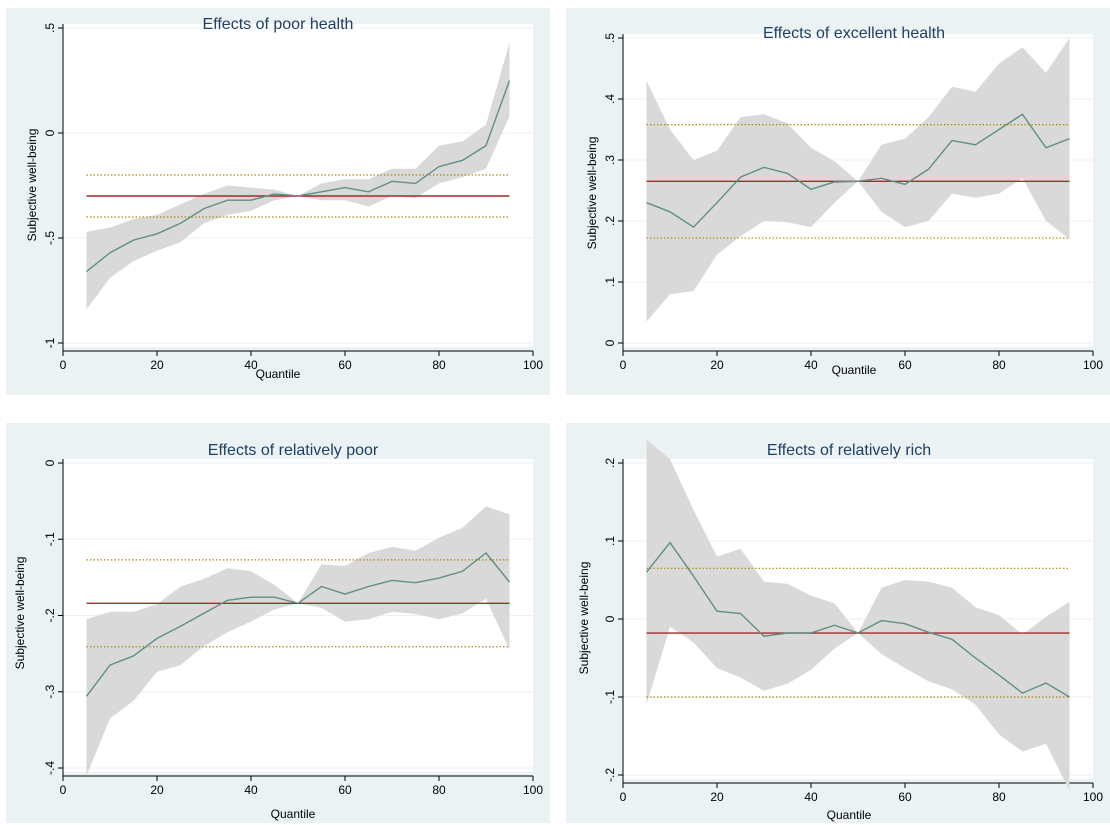  I want to click on chart-title: Effects of excellent health, so click(854, 33).